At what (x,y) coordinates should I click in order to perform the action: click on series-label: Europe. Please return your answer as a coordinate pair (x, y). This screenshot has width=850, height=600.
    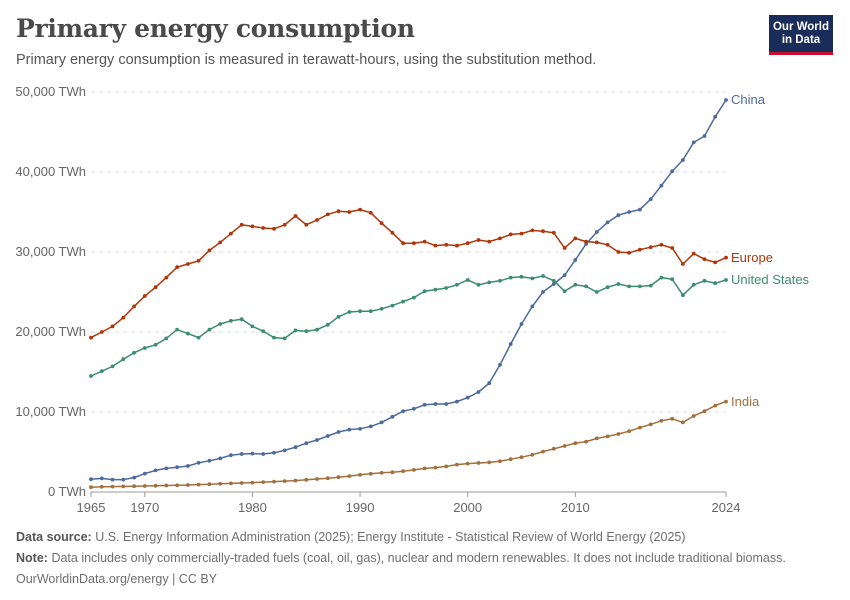
    Looking at the image, I should click on (752, 257).